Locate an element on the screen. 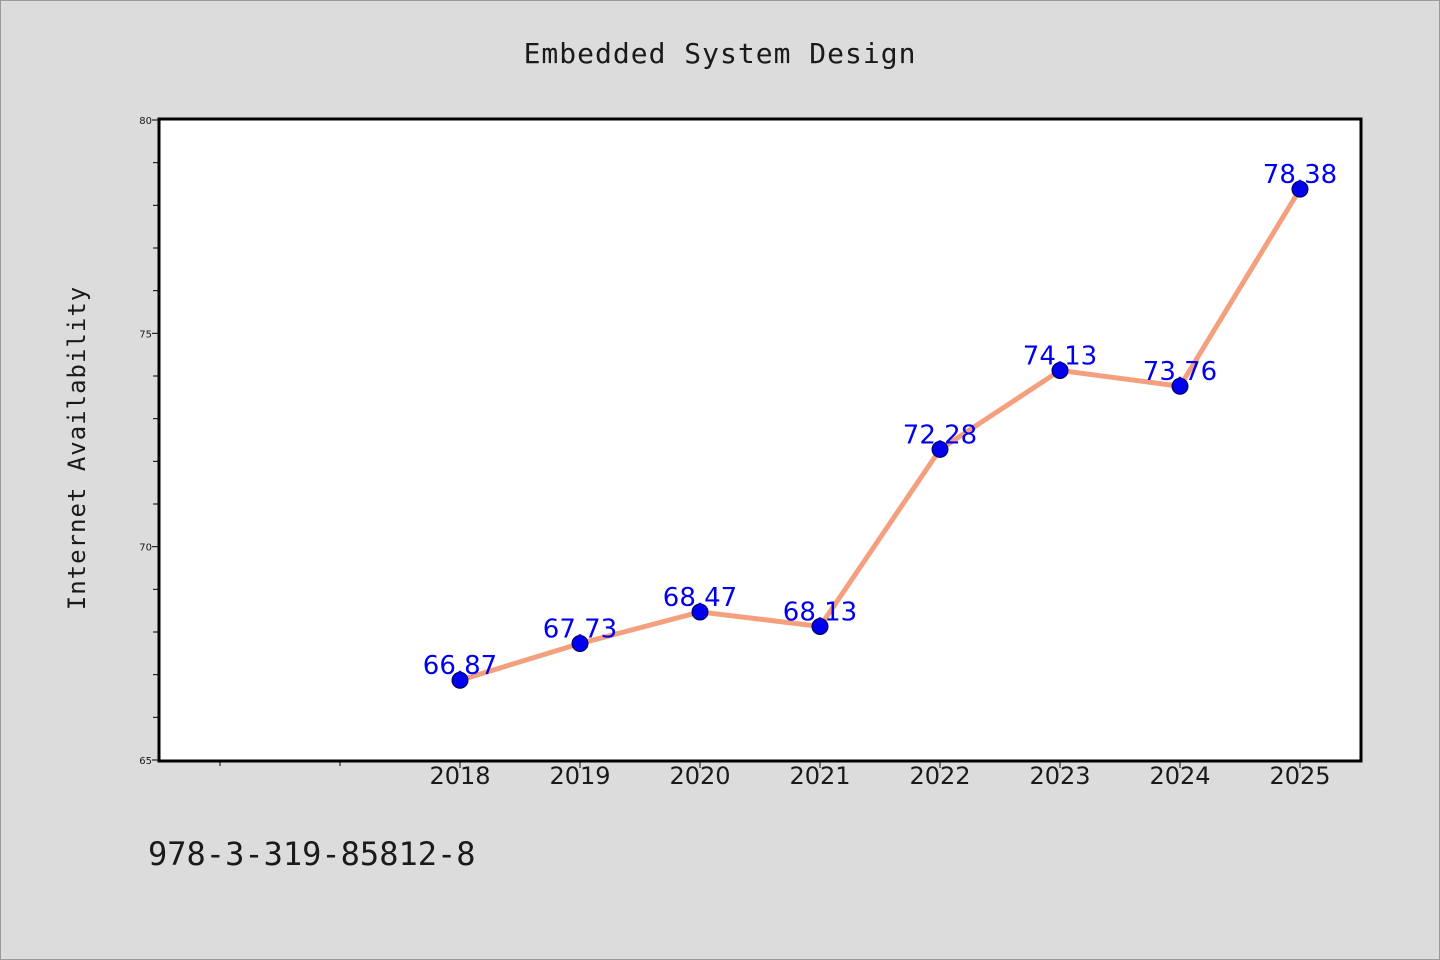  data-label: 73.76 is located at coordinates (1180, 372).